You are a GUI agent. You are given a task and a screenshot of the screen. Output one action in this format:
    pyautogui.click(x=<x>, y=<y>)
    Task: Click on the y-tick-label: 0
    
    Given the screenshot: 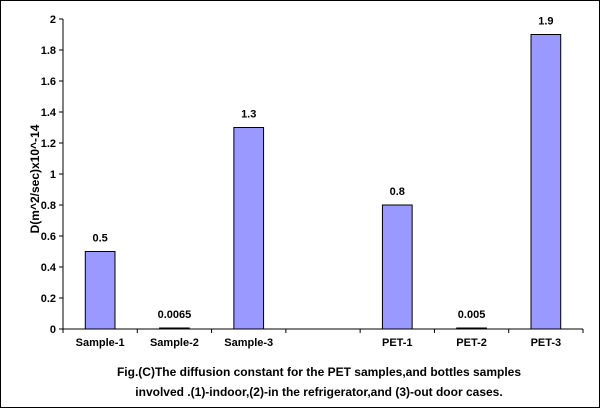 What is the action you would take?
    pyautogui.click(x=53, y=330)
    